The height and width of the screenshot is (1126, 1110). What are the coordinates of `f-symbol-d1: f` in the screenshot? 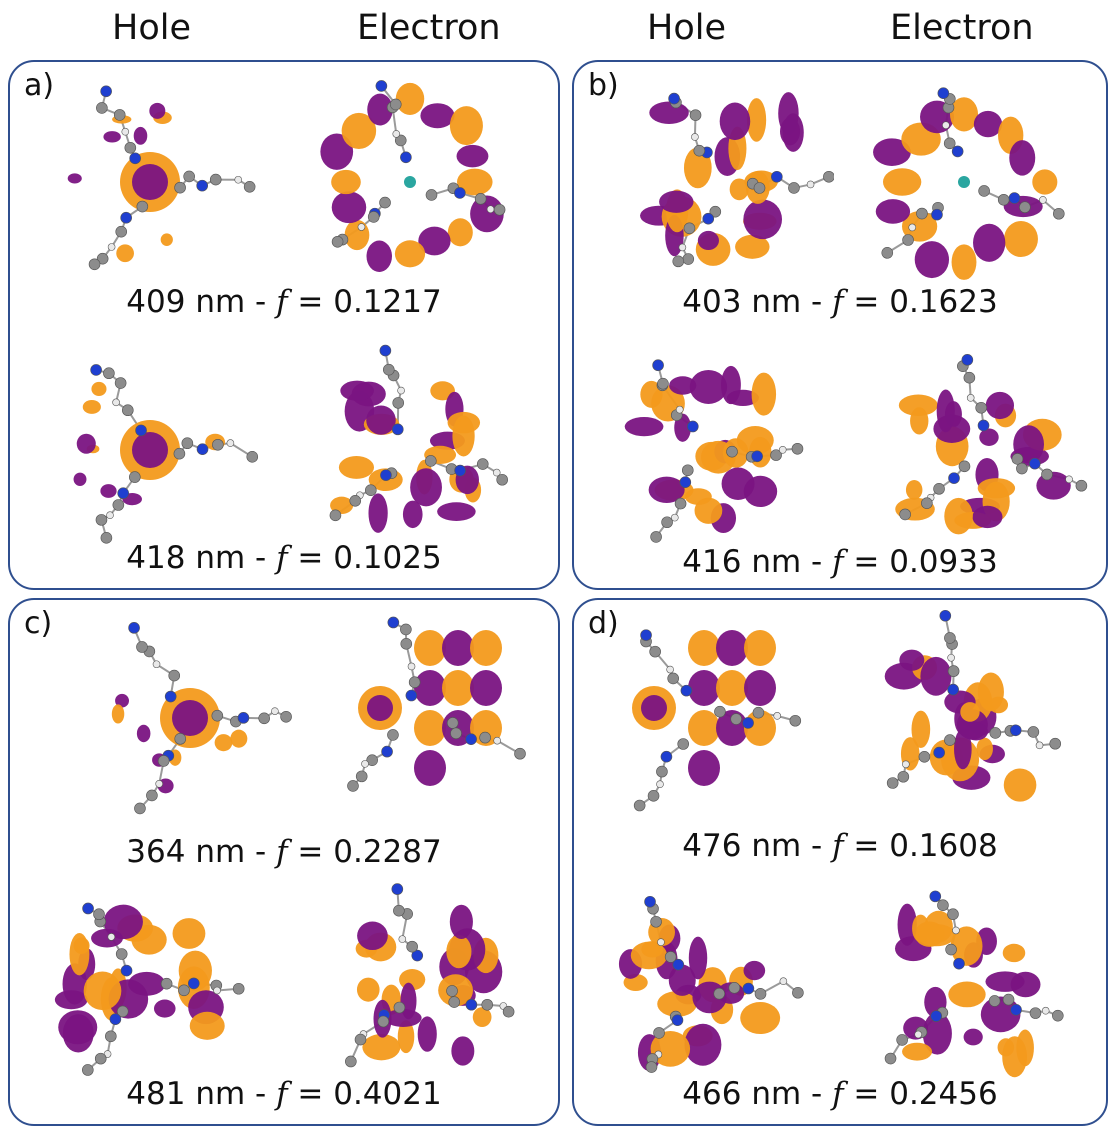 It's located at (838, 846).